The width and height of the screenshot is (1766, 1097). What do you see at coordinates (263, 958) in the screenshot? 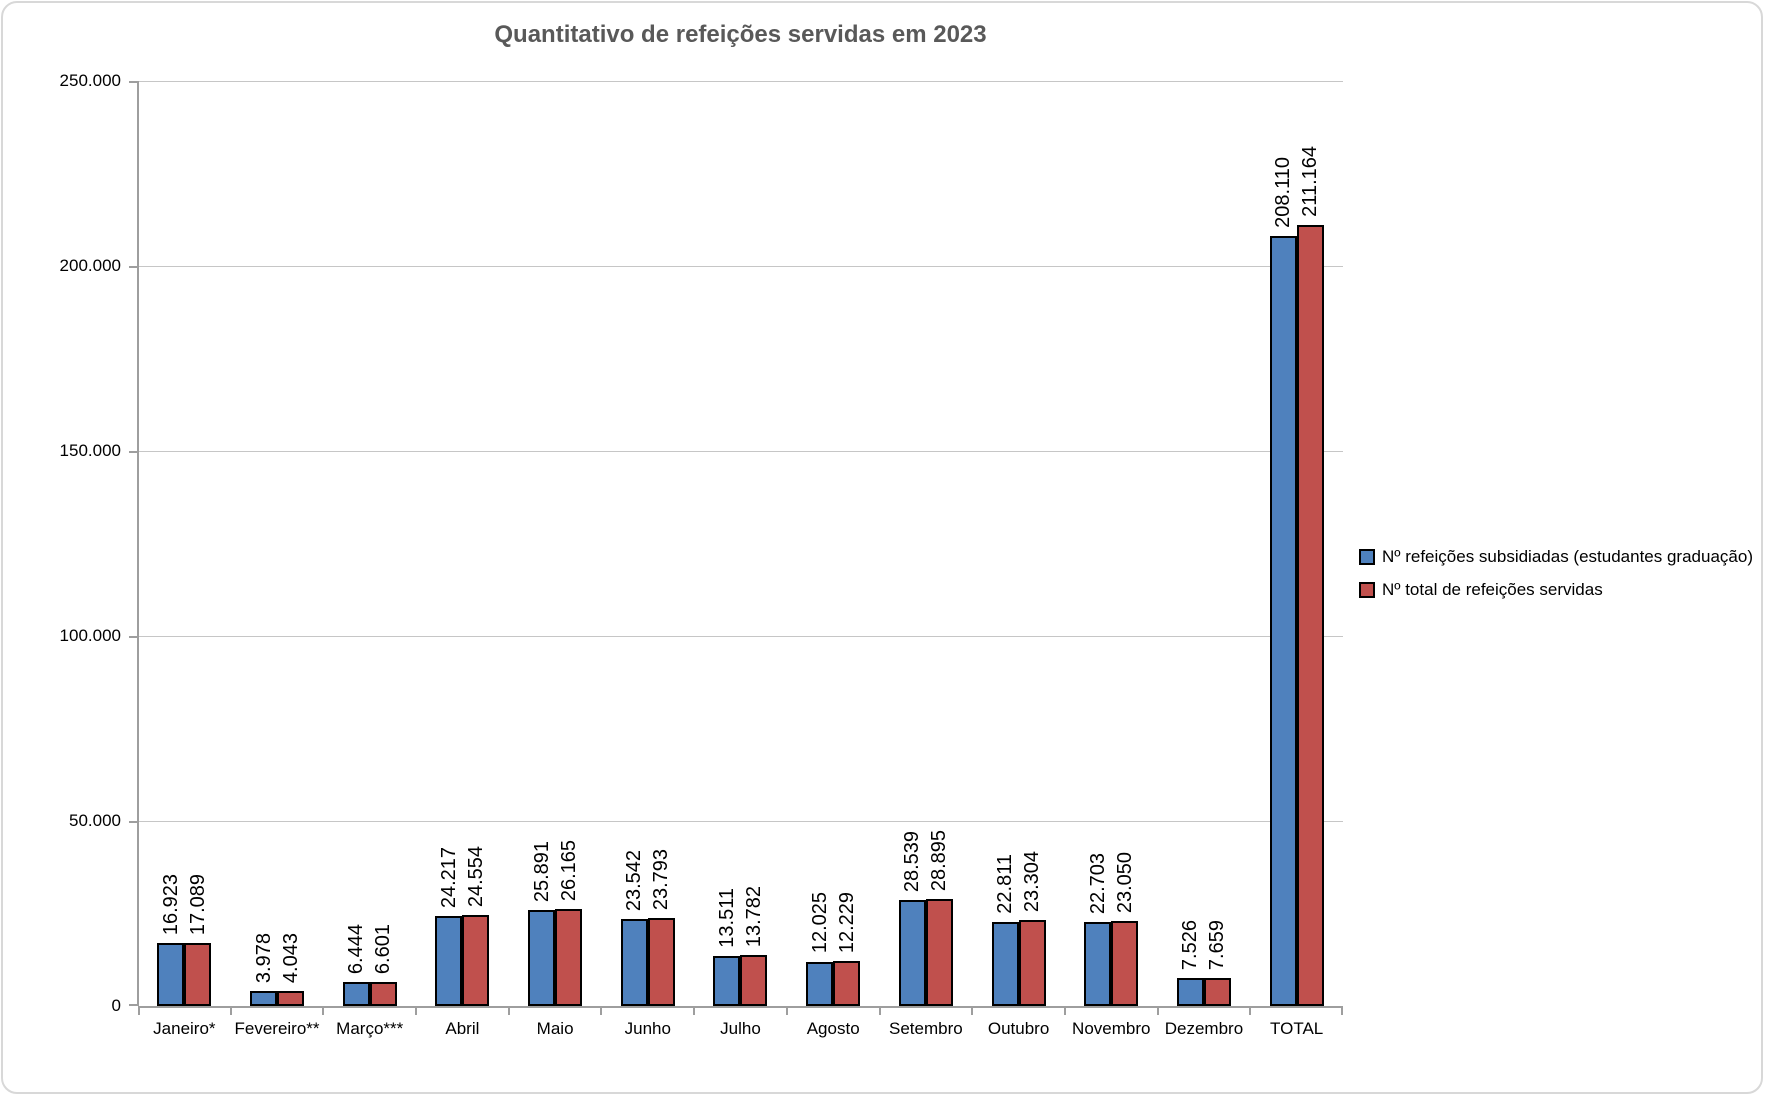
I see `bar-value-label: 3.978` at bounding box center [263, 958].